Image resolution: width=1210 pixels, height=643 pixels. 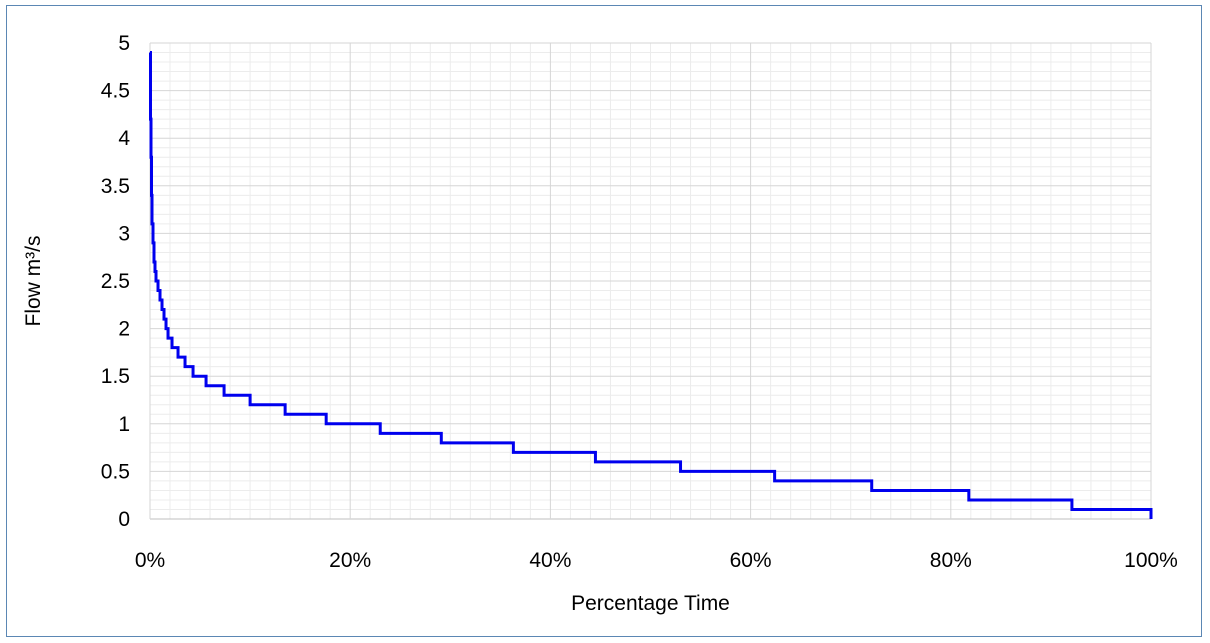 I want to click on x-tick-label: 80%, so click(x=951, y=560).